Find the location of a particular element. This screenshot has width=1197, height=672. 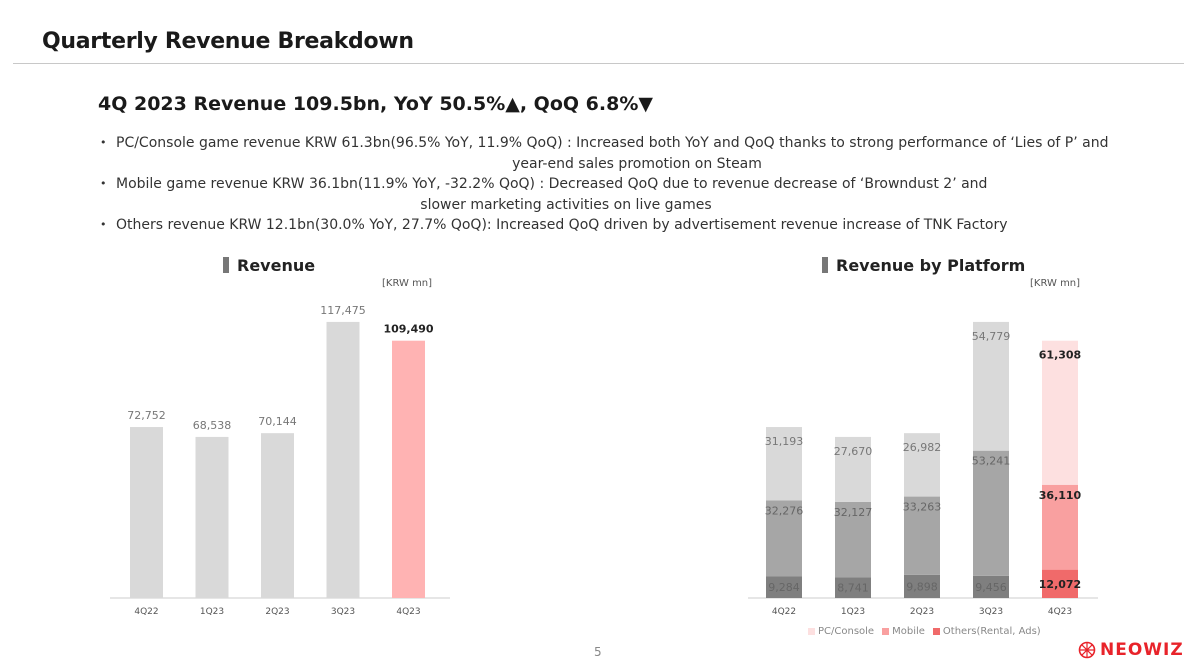

platform-segment-mobile-4Q22 is located at coordinates (784, 538).